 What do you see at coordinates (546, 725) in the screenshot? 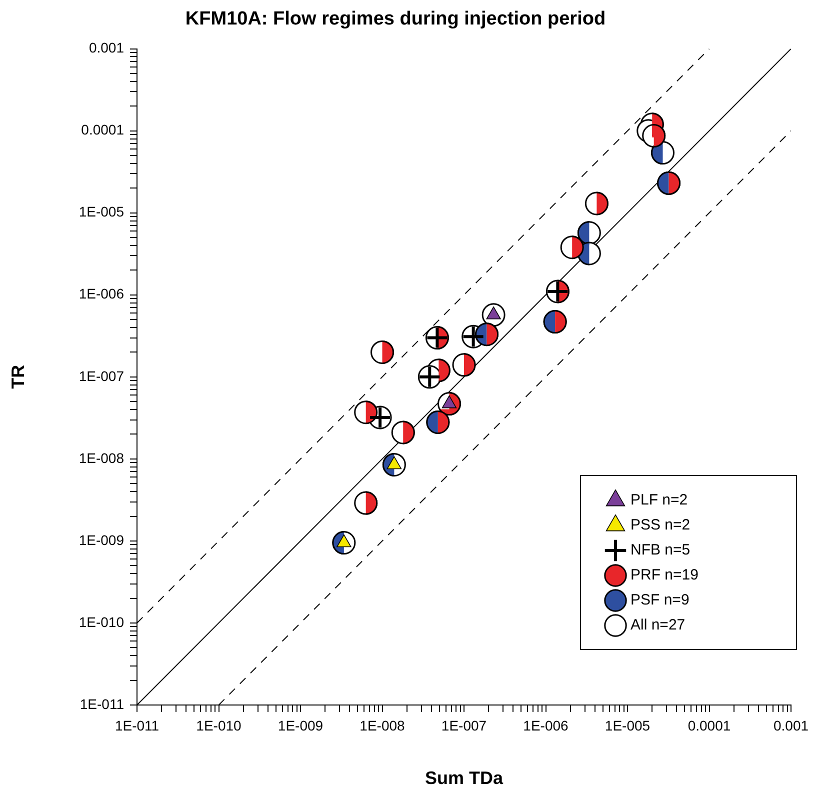
I see `x-tick-label: 1E-006` at bounding box center [546, 725].